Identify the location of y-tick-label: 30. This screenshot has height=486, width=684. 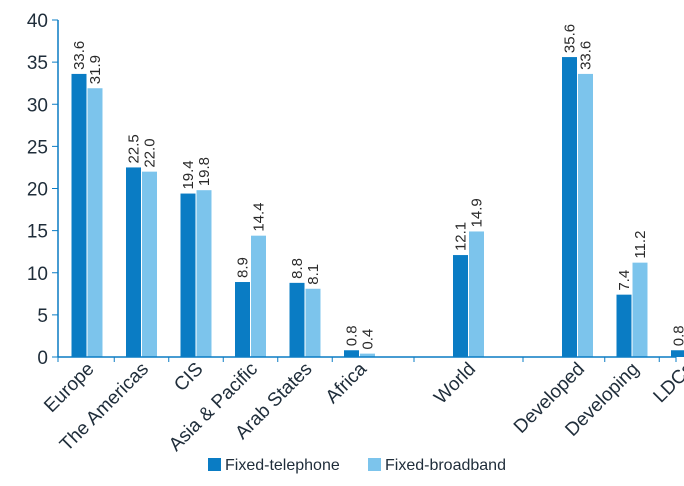
(37, 105).